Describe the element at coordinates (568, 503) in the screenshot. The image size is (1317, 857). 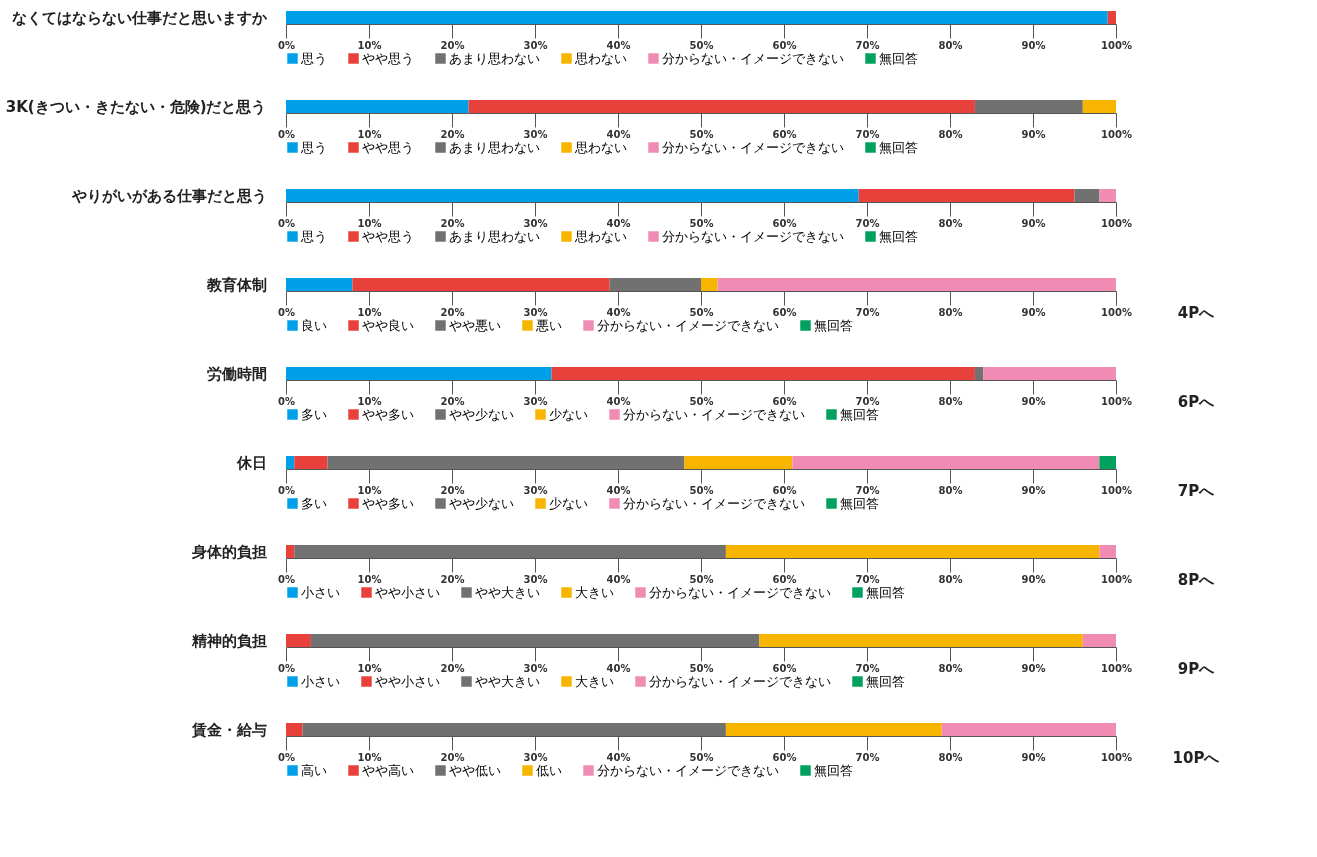
I see `legend-label: 少ない` at that location.